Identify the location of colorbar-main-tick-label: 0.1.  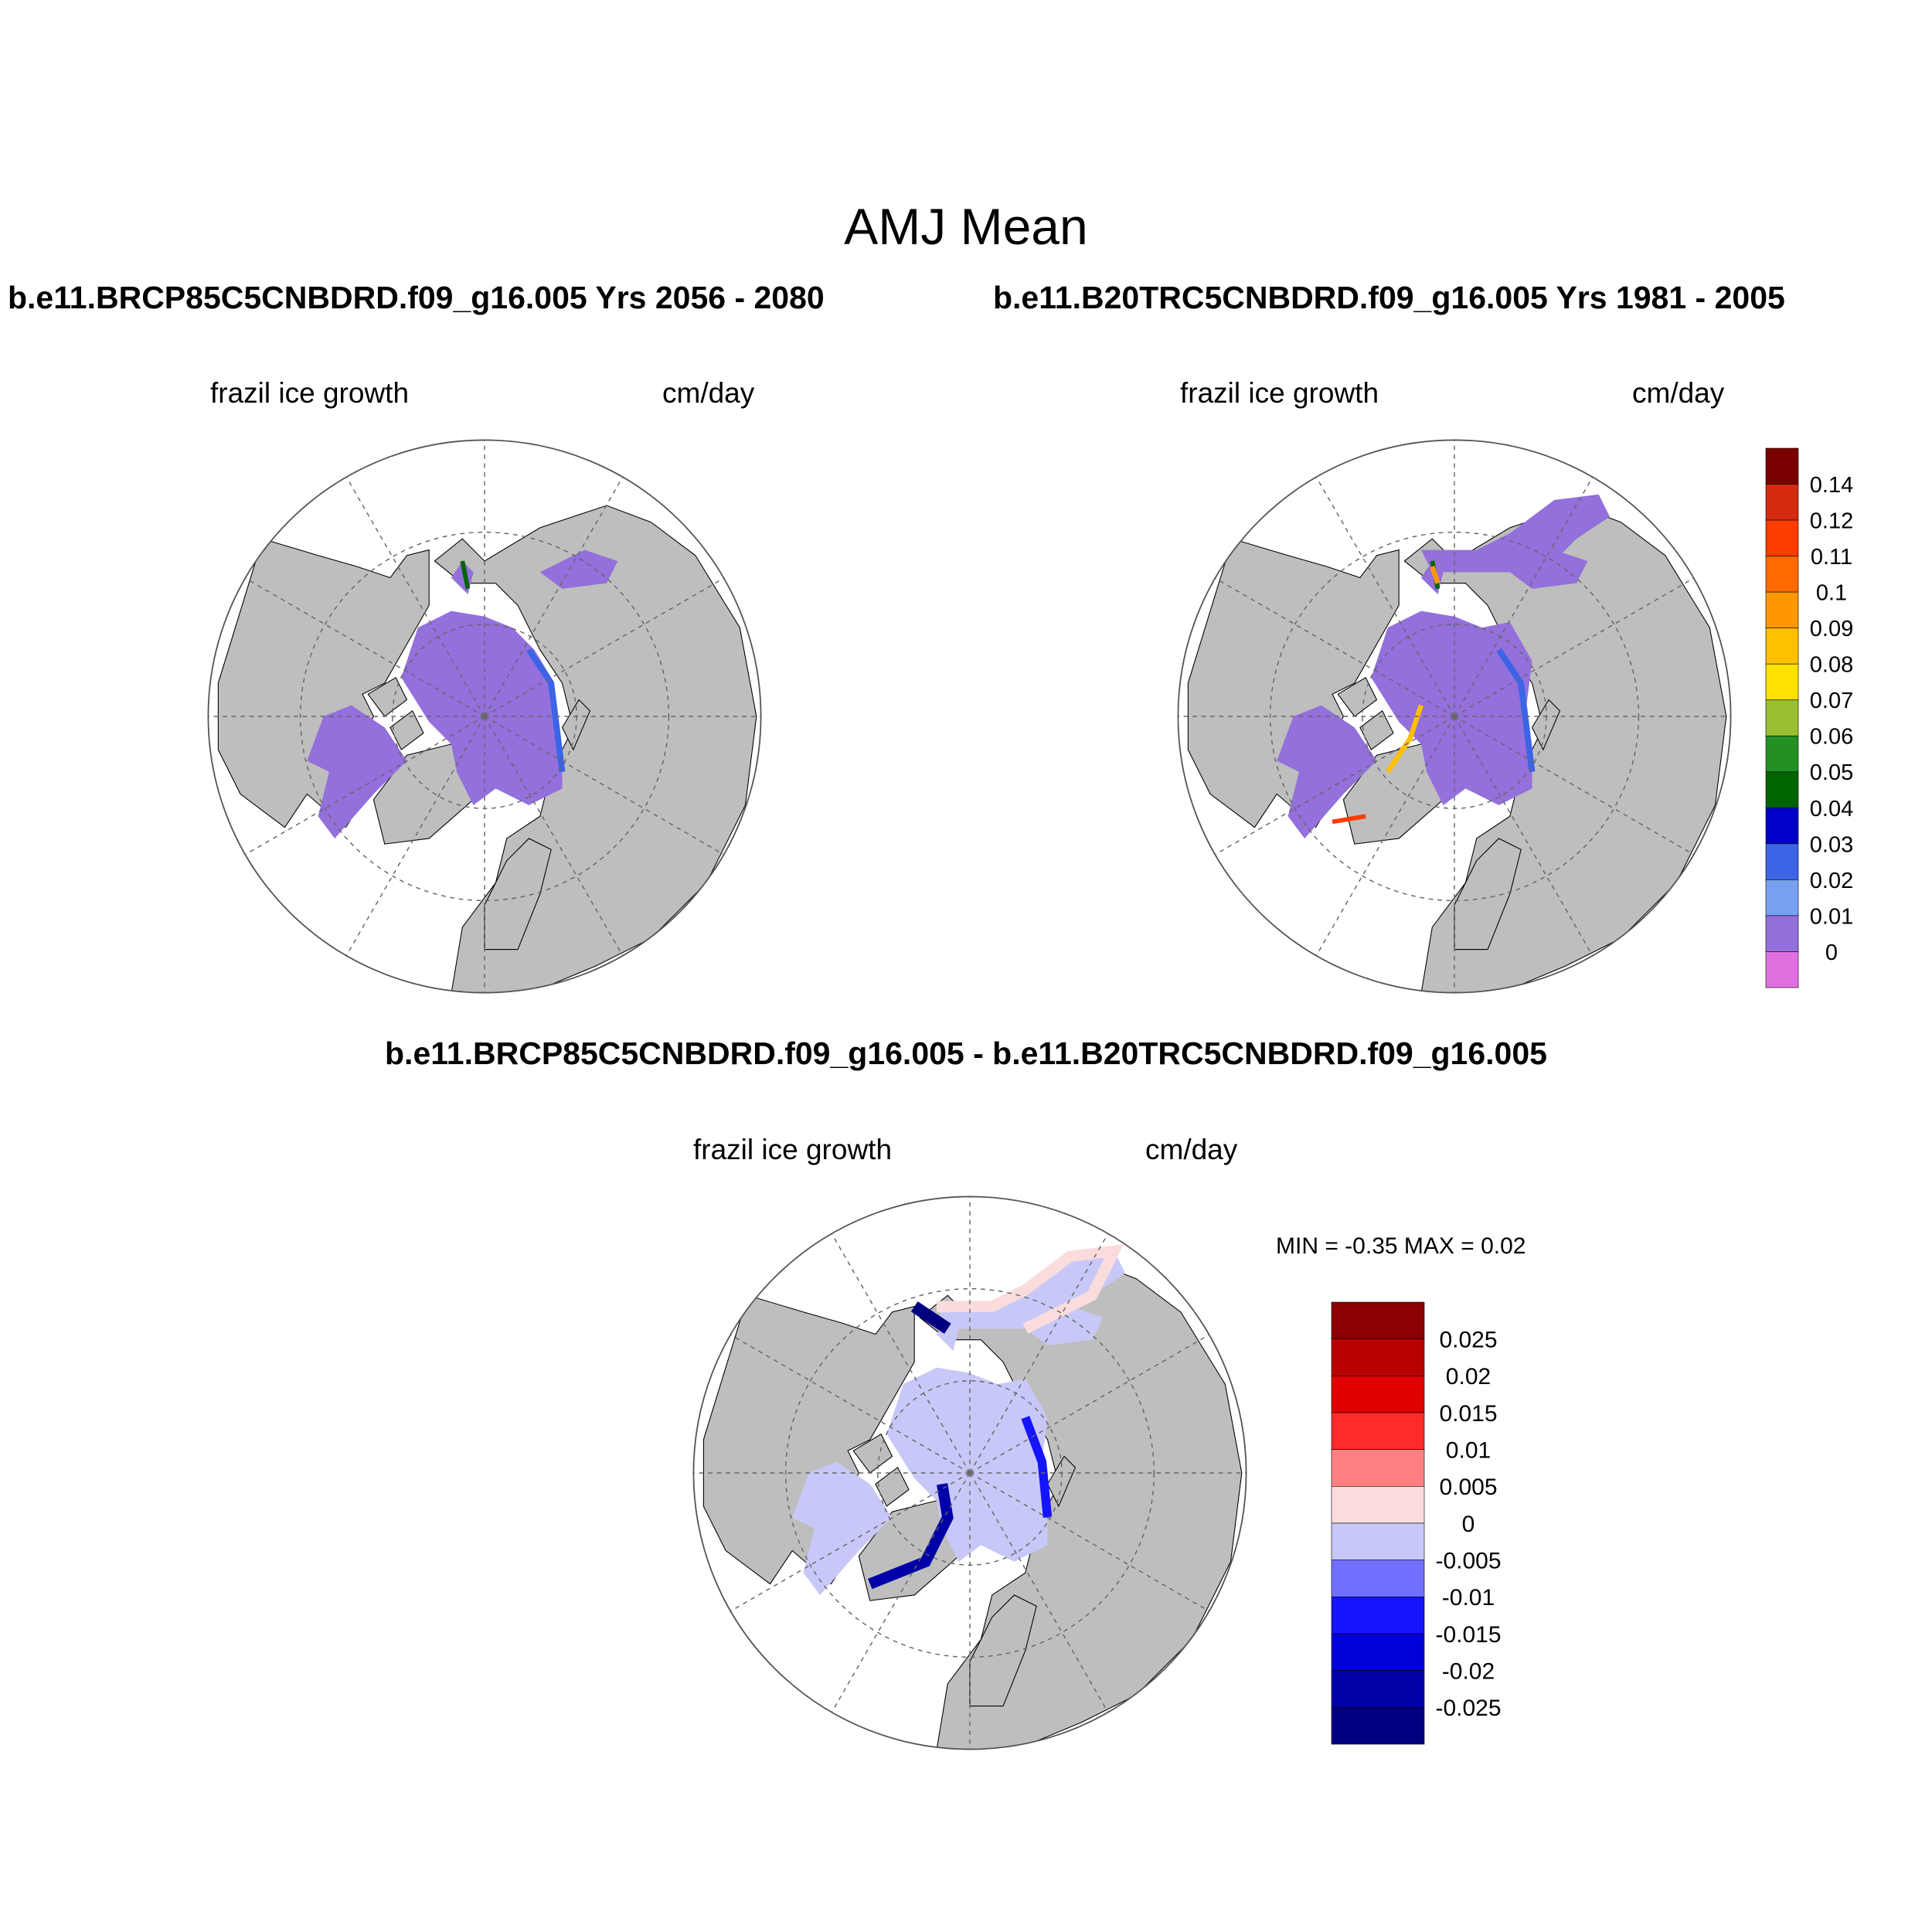
(1831, 593).